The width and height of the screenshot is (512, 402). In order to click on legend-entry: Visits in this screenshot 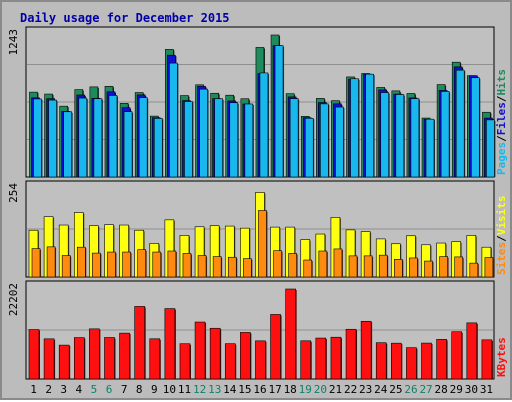, I will do `click(501, 216)`.